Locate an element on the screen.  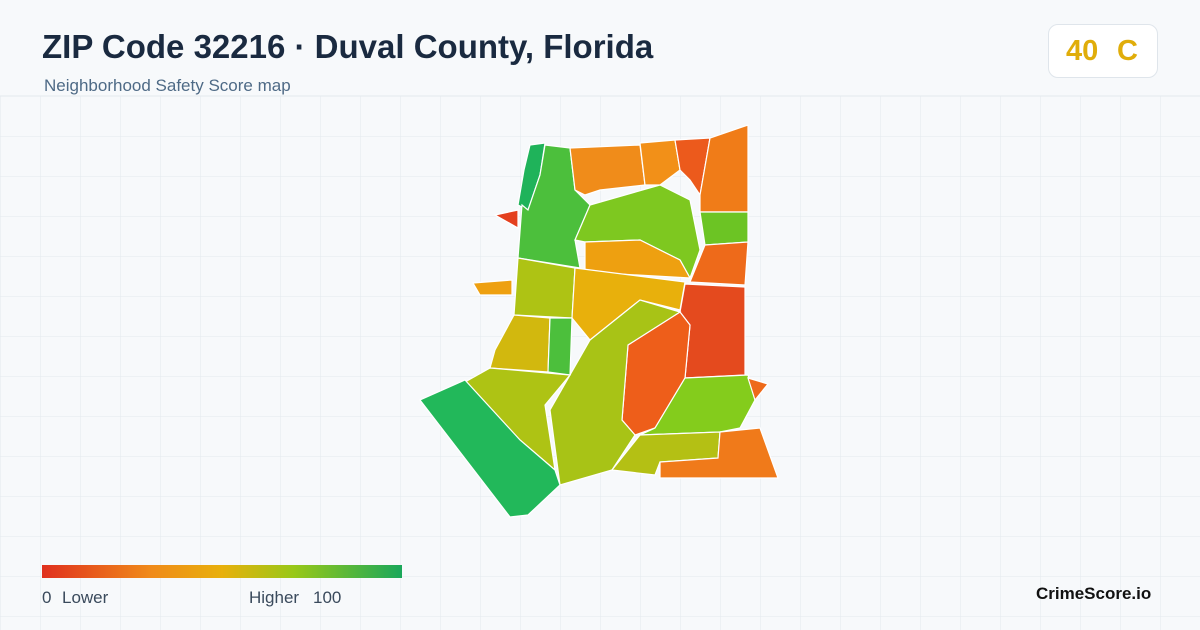
brand: CrimeScore.io is located at coordinates (1094, 593).